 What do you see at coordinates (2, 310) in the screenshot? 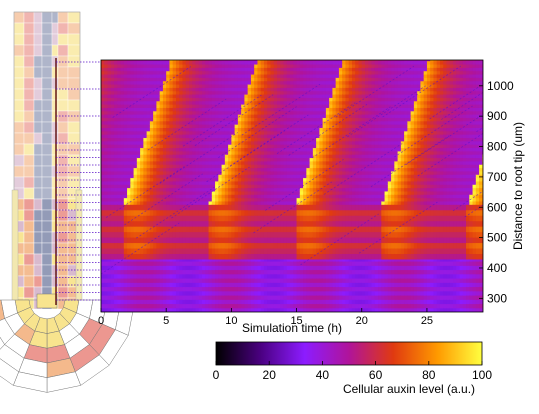
I see `root-cap-cell` at bounding box center [2, 310].